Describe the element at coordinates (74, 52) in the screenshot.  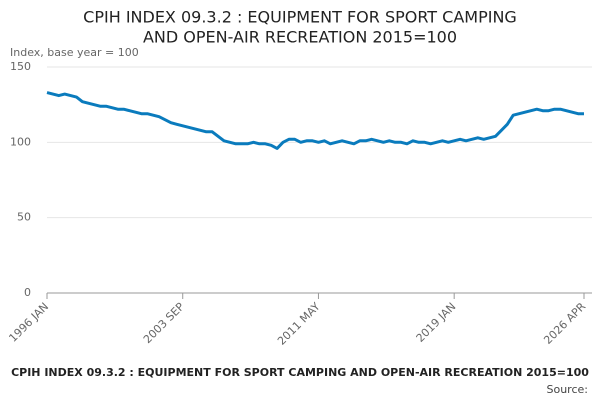
I see `y-axis-label: Index, base year = 100` at that location.